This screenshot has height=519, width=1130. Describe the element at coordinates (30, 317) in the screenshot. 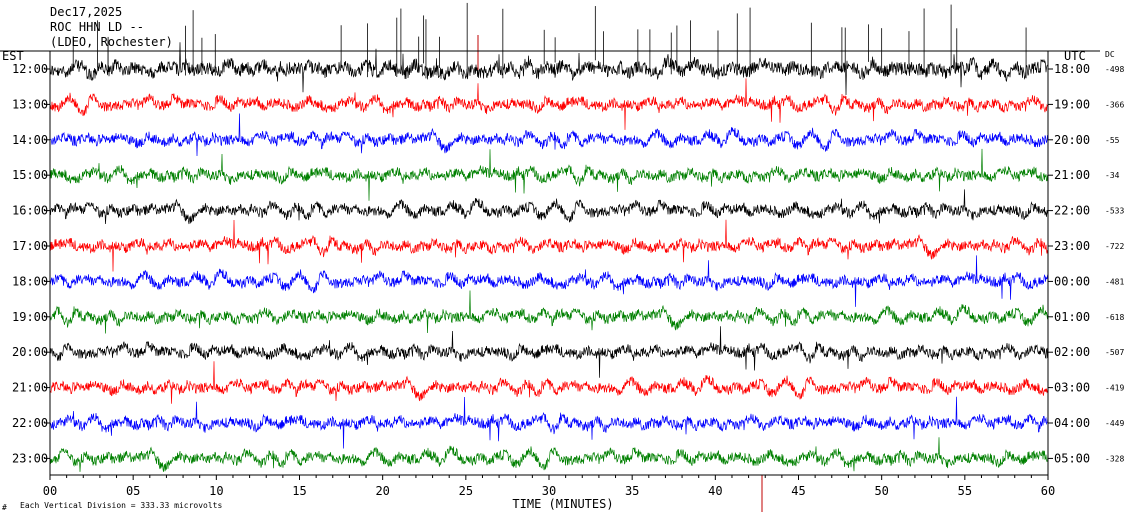

I see `est-tick-label: 19:00` at that location.